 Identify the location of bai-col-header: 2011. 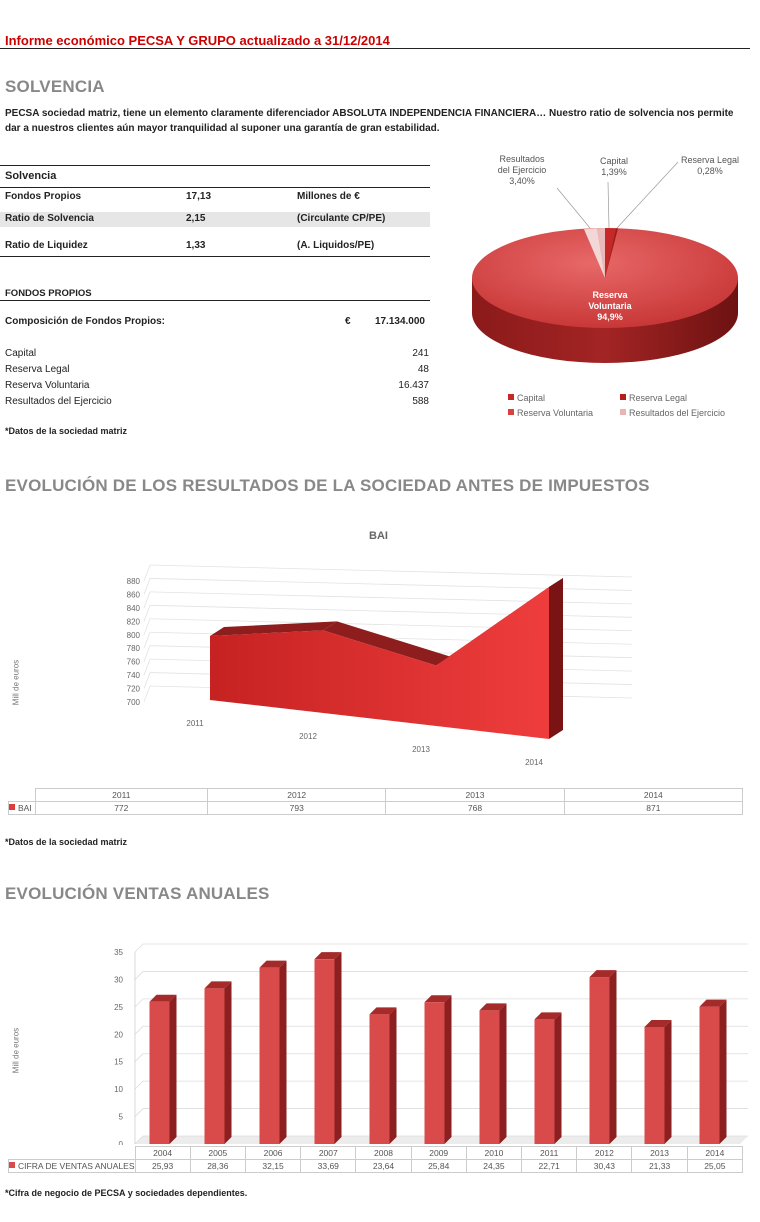
(121, 795).